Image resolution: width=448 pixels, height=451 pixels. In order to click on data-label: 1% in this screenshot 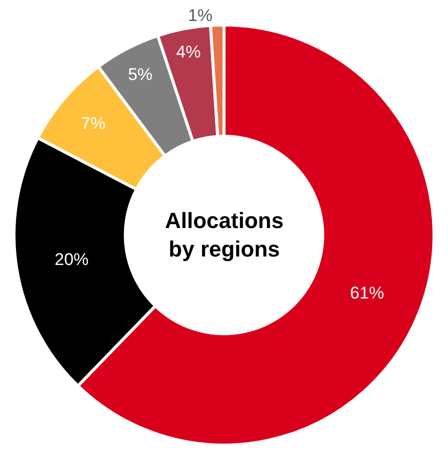, I will do `click(200, 16)`.